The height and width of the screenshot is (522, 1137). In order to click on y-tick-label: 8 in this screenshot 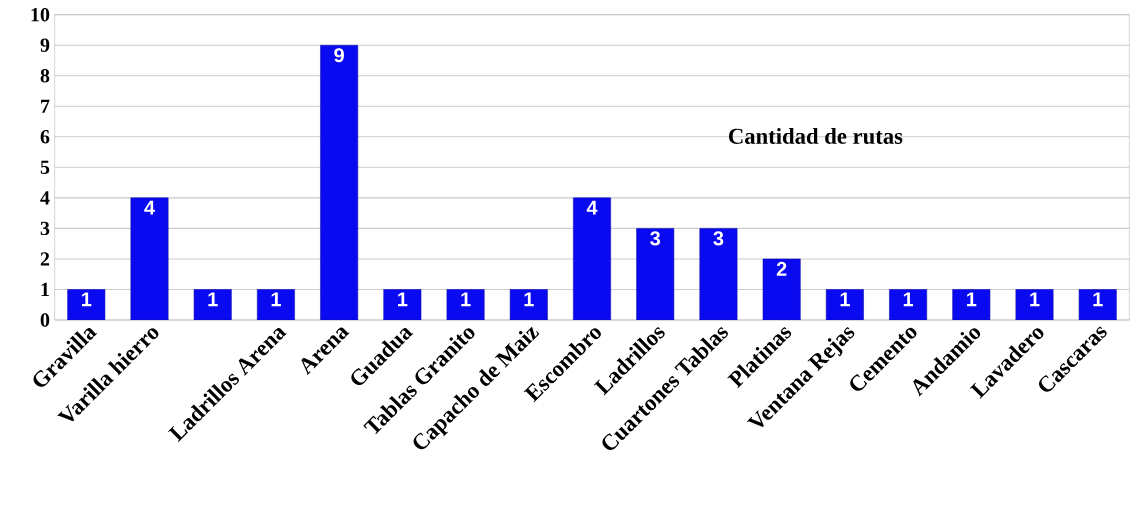, I will do `click(45, 75)`.